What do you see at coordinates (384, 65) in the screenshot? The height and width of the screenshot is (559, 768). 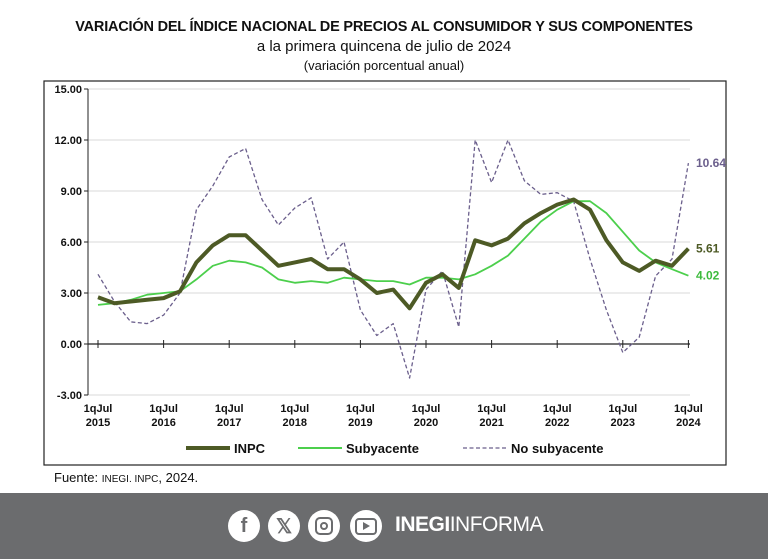 I see `chart-subtitle-units: (variación porcentual anual)` at bounding box center [384, 65].